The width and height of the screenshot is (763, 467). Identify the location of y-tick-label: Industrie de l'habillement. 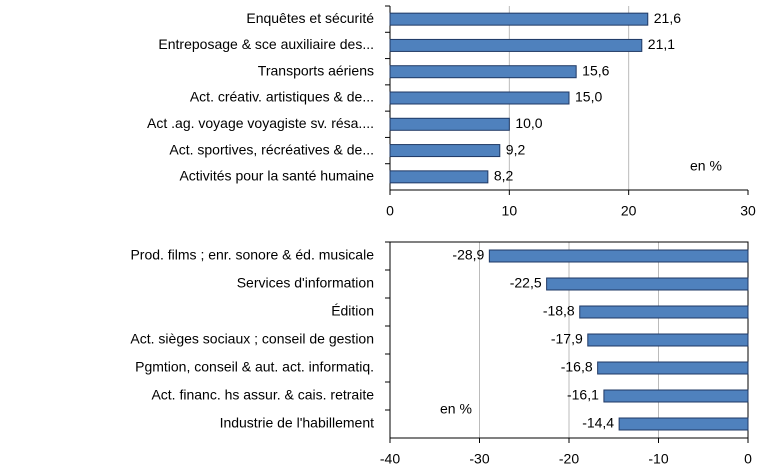
(297, 423).